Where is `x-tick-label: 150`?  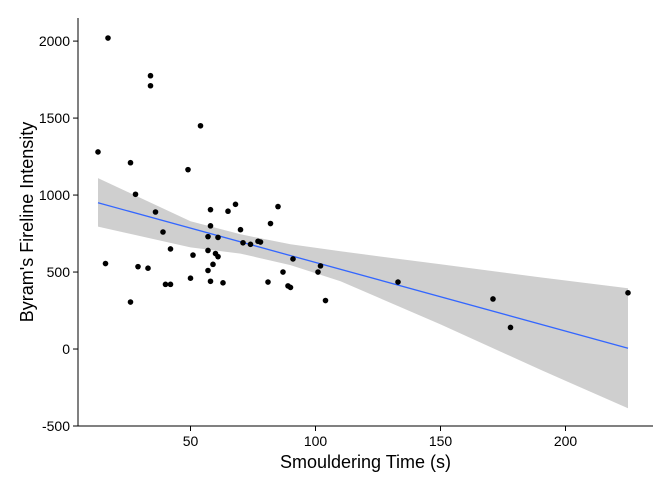
x-tick-label: 150 is located at coordinates (441, 441).